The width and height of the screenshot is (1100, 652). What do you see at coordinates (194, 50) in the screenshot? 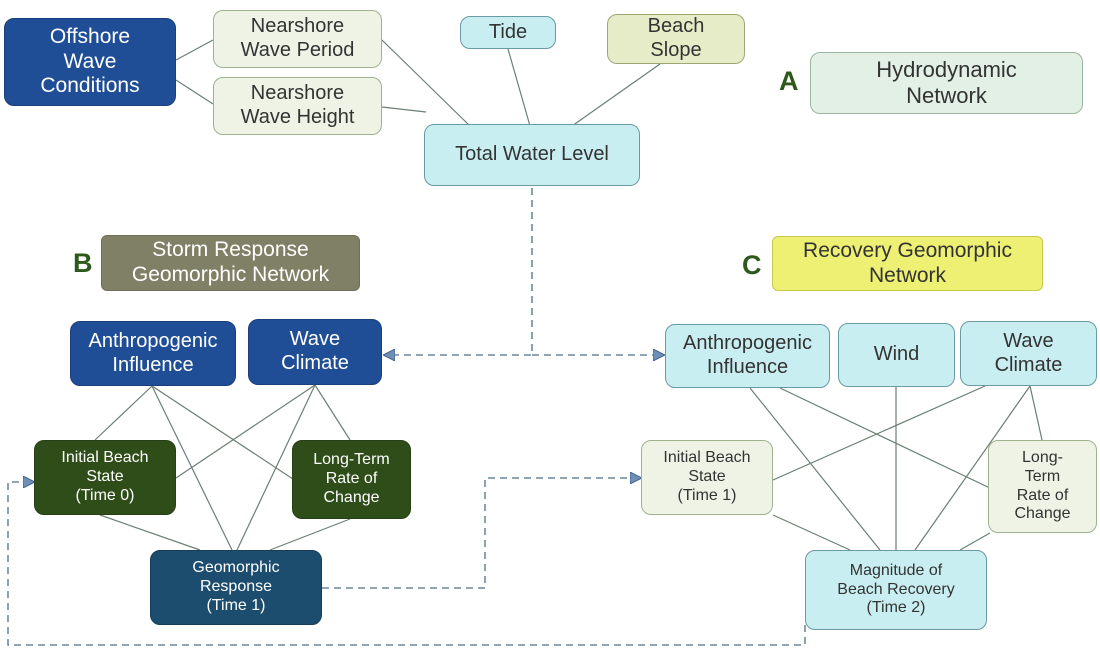
I see `edge-offshore-to-wave-period` at bounding box center [194, 50].